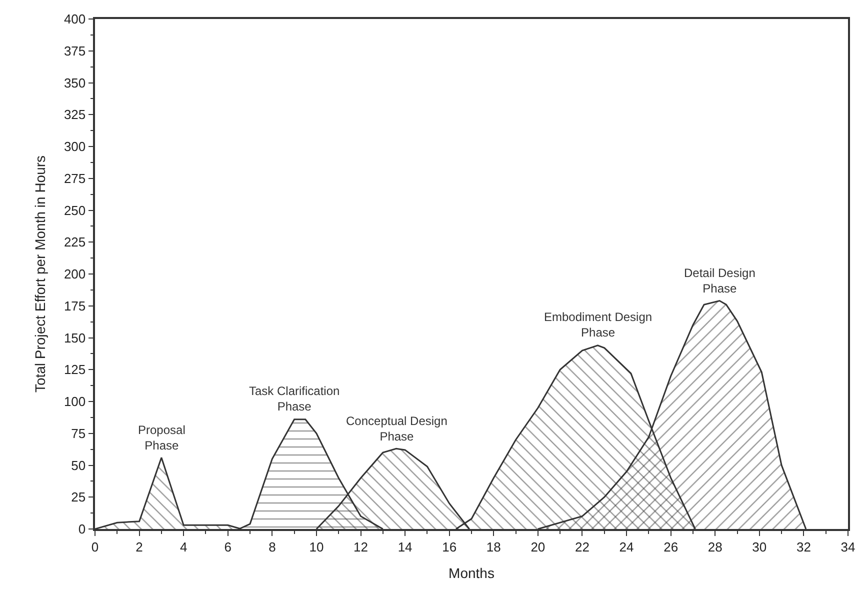  Describe the element at coordinates (228, 546) in the screenshot. I see `x-tick-label: 6` at that location.